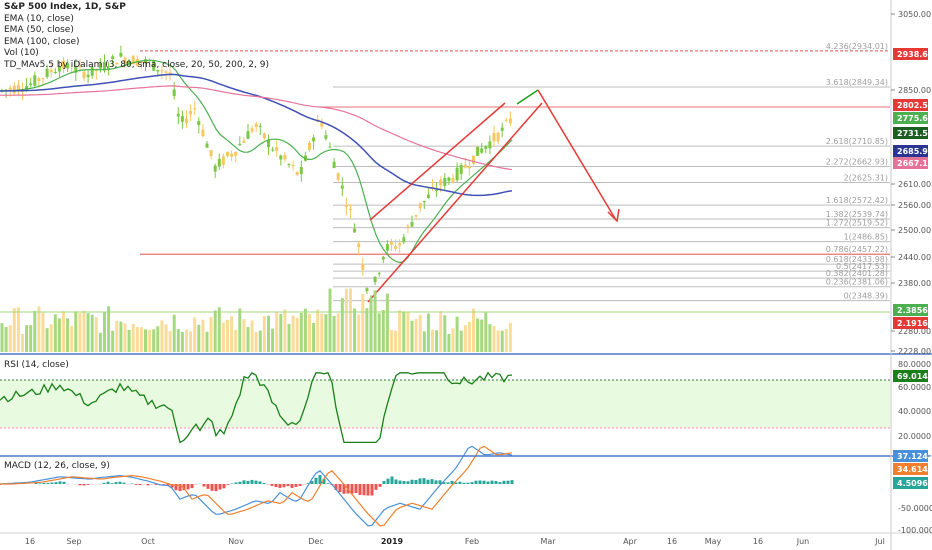 The image size is (932, 550). What do you see at coordinates (39, 18) in the screenshot?
I see `legend-ema10: EMA (10, close)` at bounding box center [39, 18].